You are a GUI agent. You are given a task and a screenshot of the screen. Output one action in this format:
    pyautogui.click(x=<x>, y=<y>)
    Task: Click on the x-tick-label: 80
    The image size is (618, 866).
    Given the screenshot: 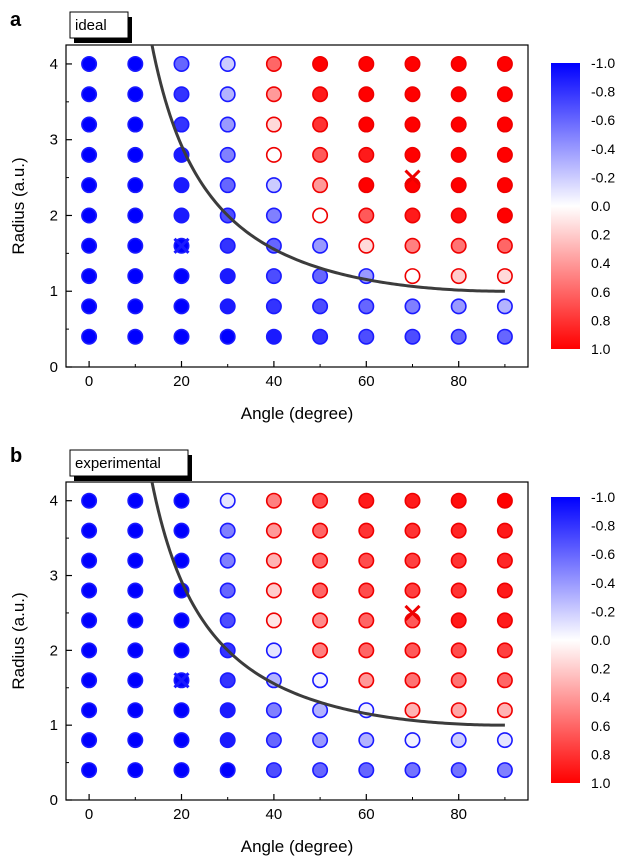 What is the action you would take?
    pyautogui.click(x=458, y=814)
    